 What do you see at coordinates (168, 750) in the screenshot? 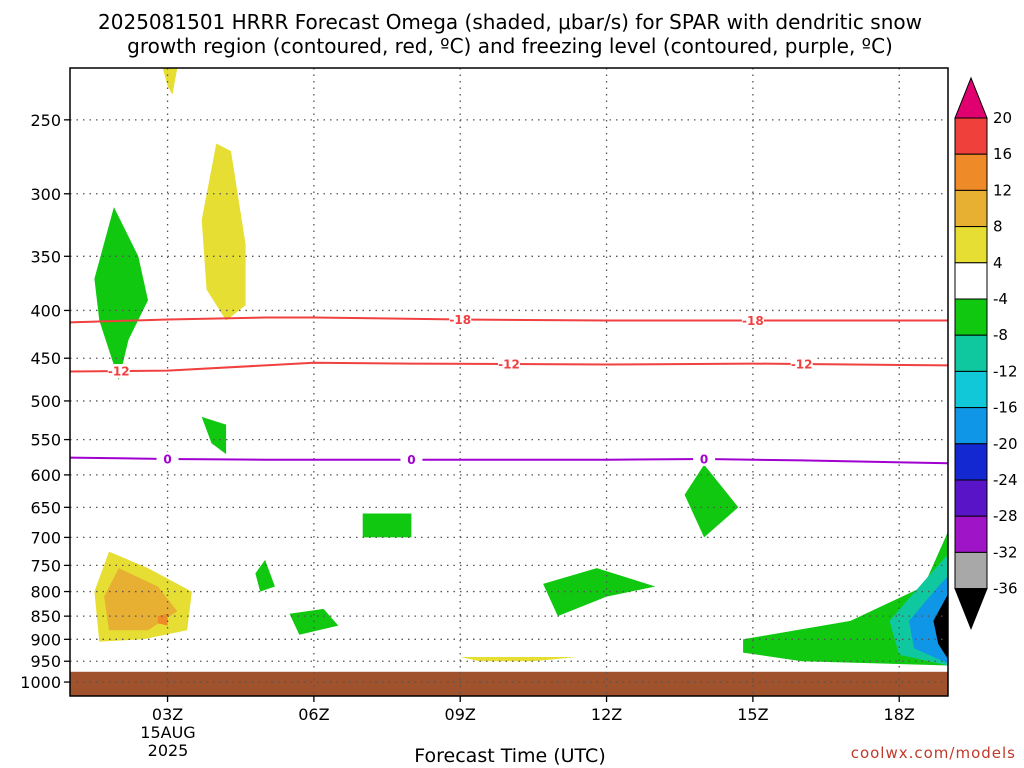
I see `date-label-year: 2025` at bounding box center [168, 750].